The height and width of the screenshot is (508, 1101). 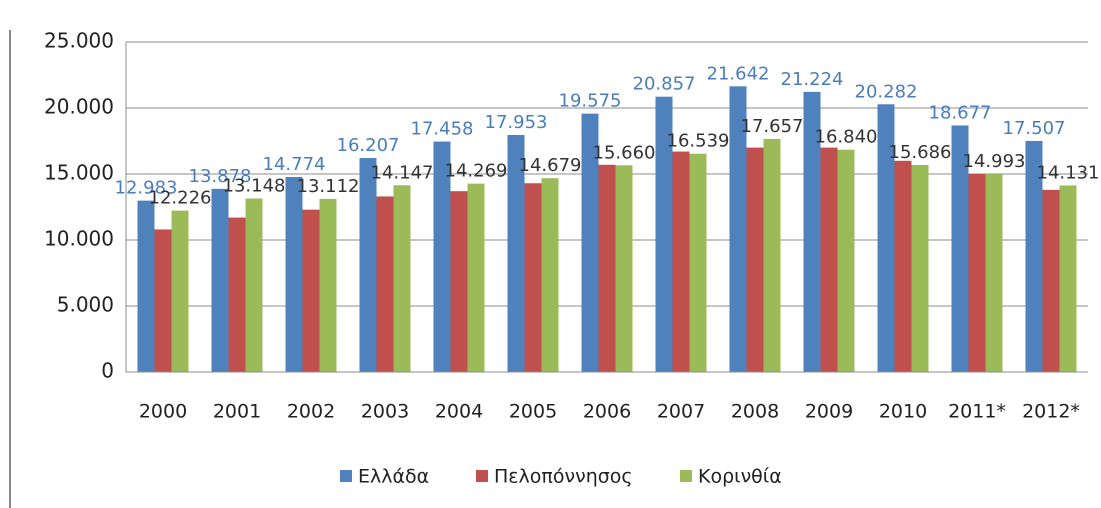 What do you see at coordinates (590, 101) in the screenshot?
I see `data-label: 19.575` at bounding box center [590, 101].